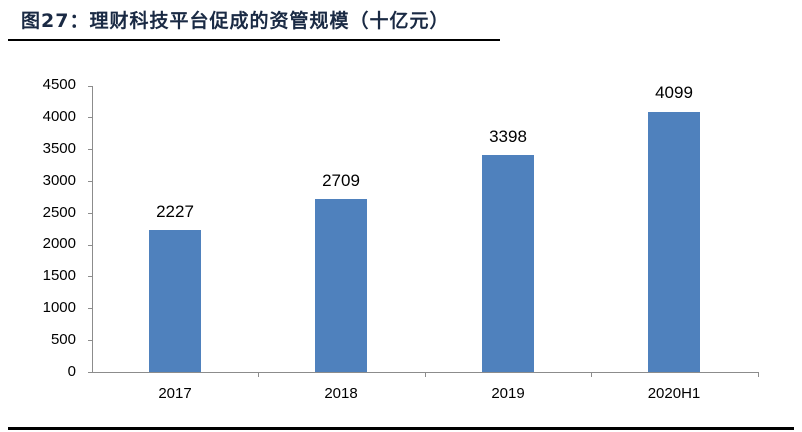 This screenshot has height=432, width=802. I want to click on y-tick-label: 3000, so click(59, 180).